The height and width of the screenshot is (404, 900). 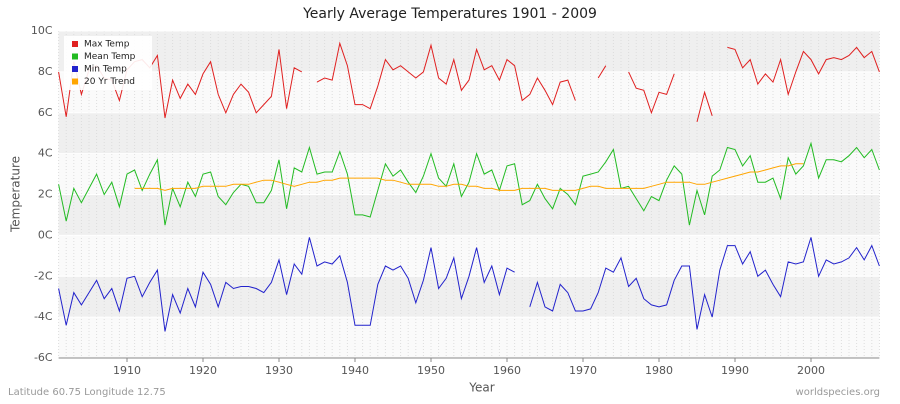 I want to click on y-tick-label: 0C, so click(x=45, y=234).